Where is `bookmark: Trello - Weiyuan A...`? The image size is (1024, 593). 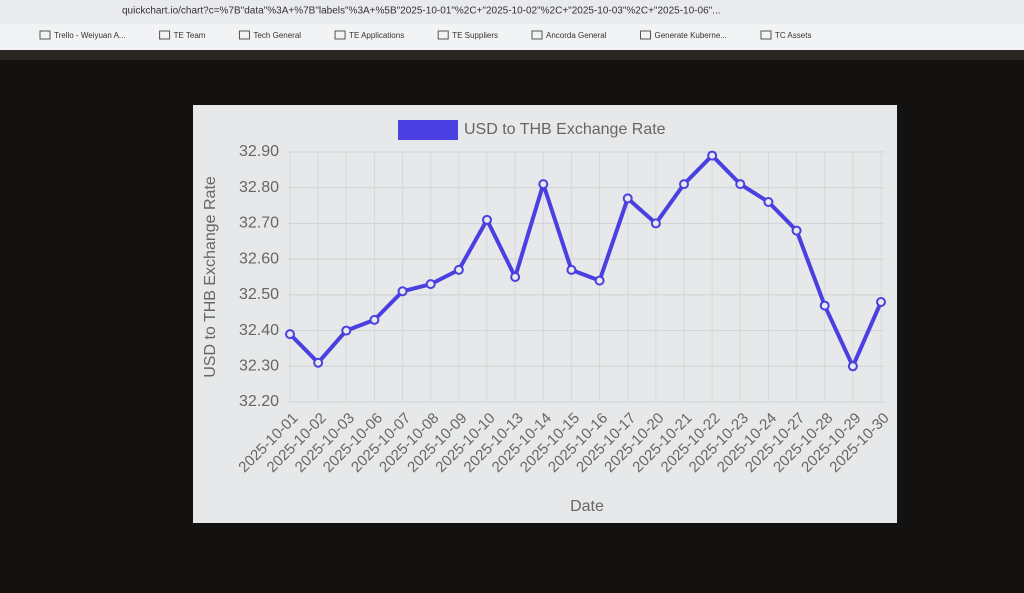
bookmark: Trello - Weiyuan A... is located at coordinates (90, 35).